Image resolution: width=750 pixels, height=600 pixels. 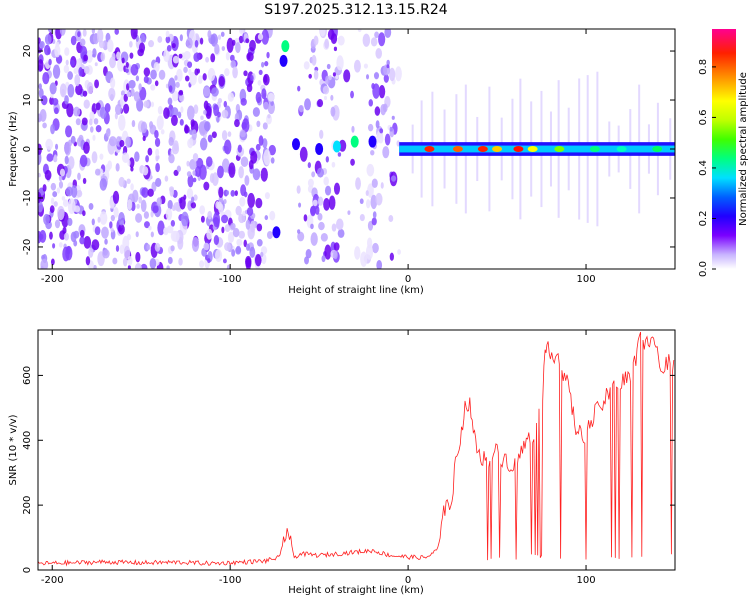 What do you see at coordinates (355, 10) in the screenshot?
I see `chart-title: S197.2025.312.13.15.R24` at bounding box center [355, 10].